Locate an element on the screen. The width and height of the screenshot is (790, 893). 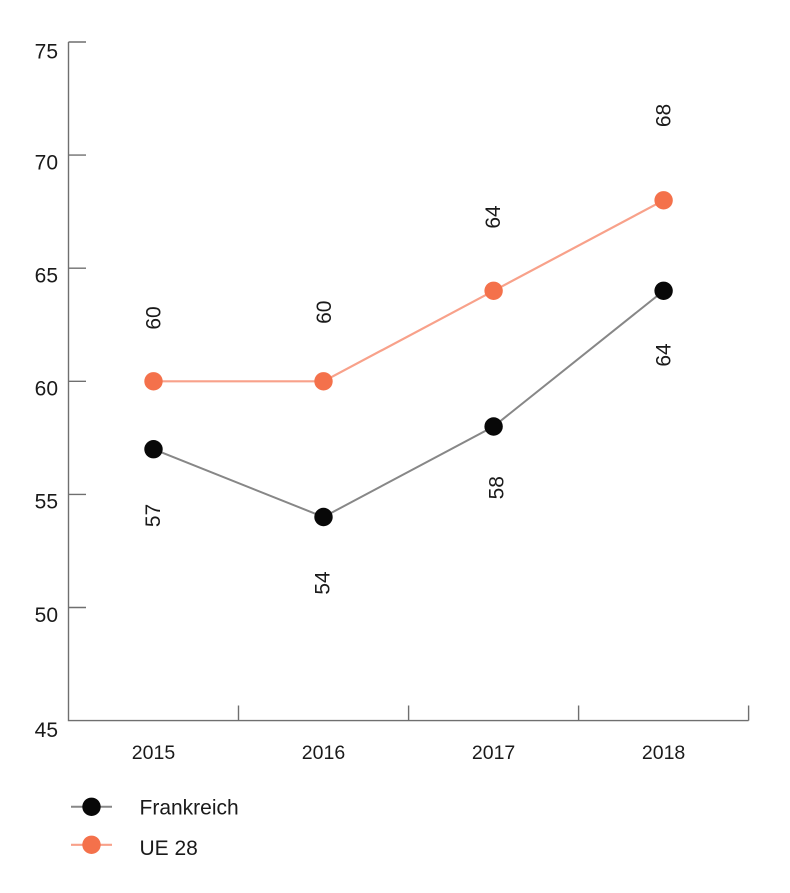
svg-text: UE 28 is located at coordinates (169, 848).